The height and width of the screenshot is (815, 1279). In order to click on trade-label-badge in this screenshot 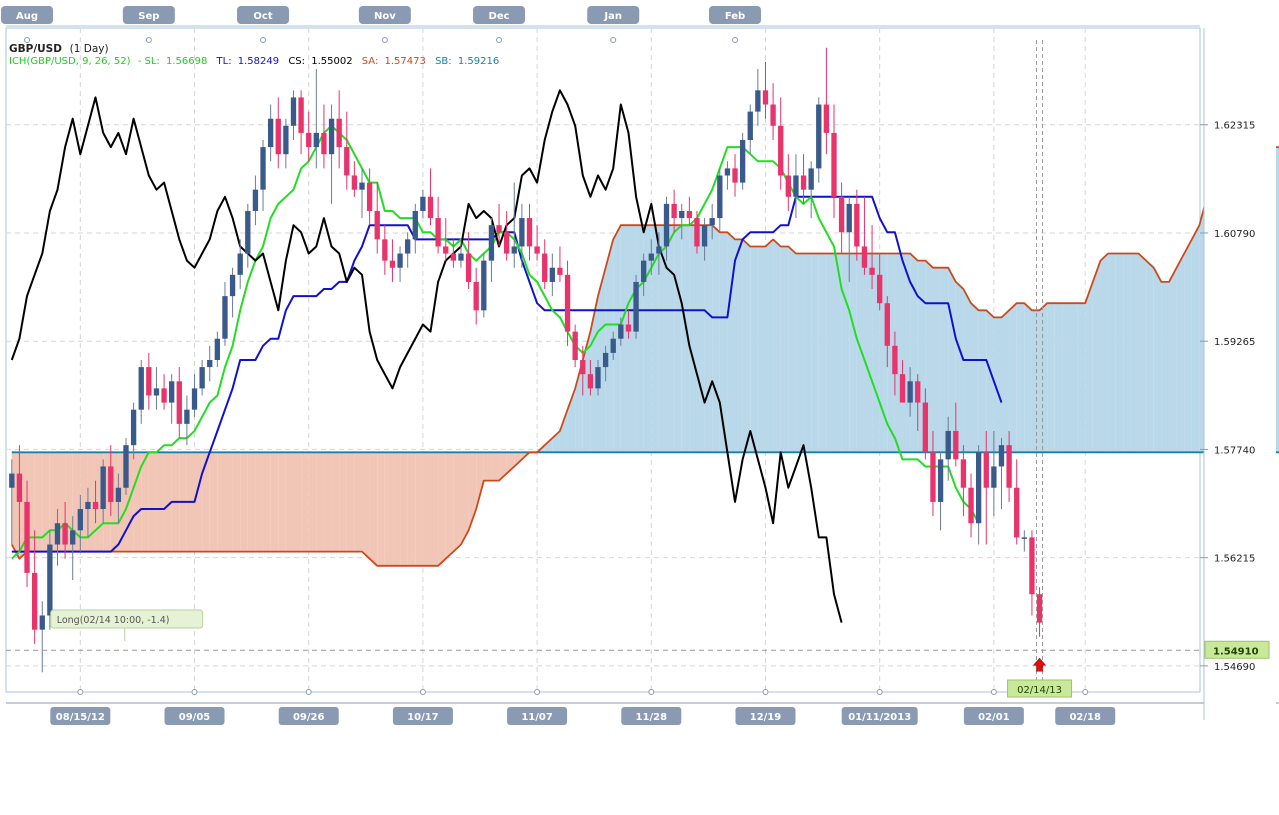, I will do `click(127, 619)`.